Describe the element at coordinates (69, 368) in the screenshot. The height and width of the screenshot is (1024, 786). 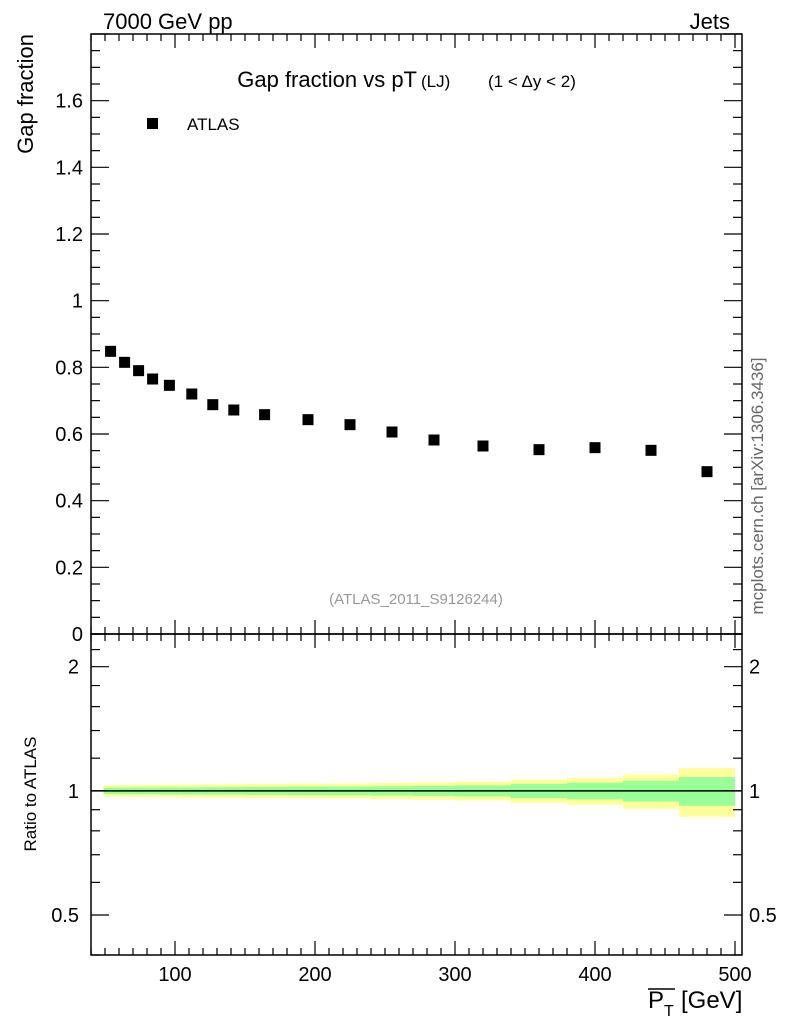
I see `main-y-tick-label: 0.8` at that location.